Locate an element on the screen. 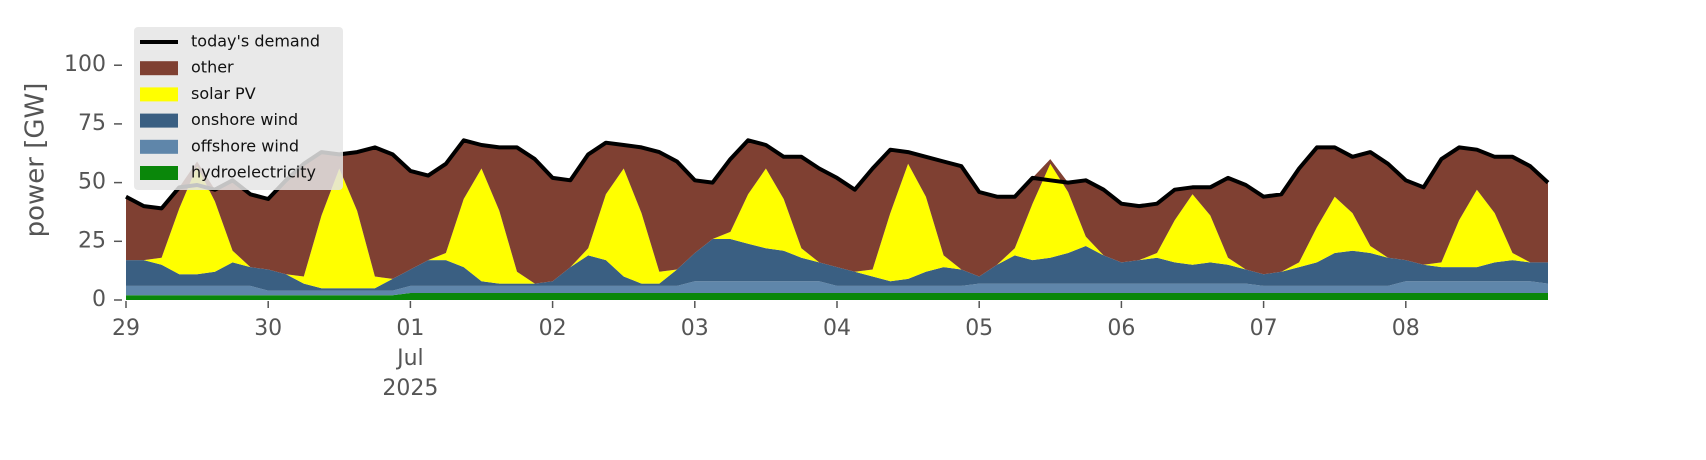 This screenshot has height=460, width=1706. x-tick-label: 05 is located at coordinates (979, 328).